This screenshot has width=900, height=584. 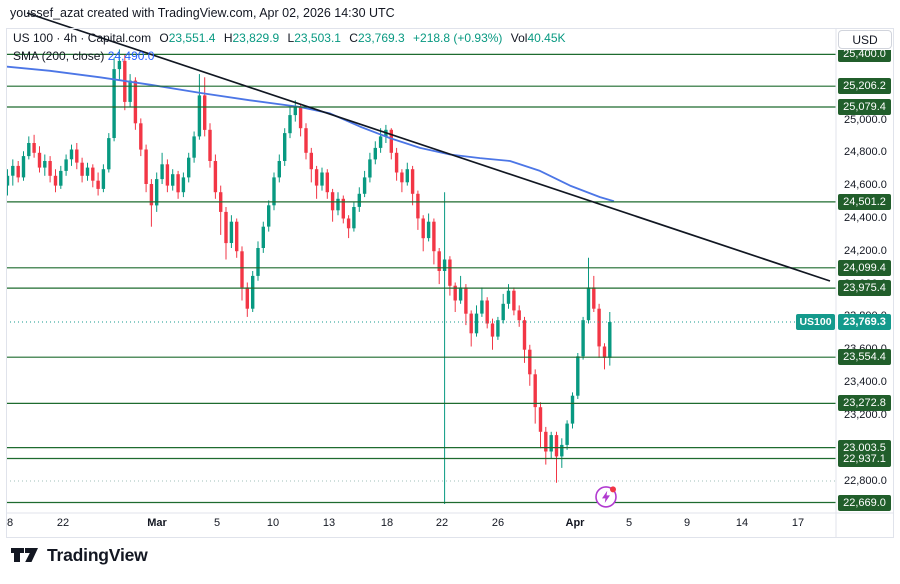 What do you see at coordinates (10, 523) in the screenshot?
I see `time-axis-label: 8` at bounding box center [10, 523].